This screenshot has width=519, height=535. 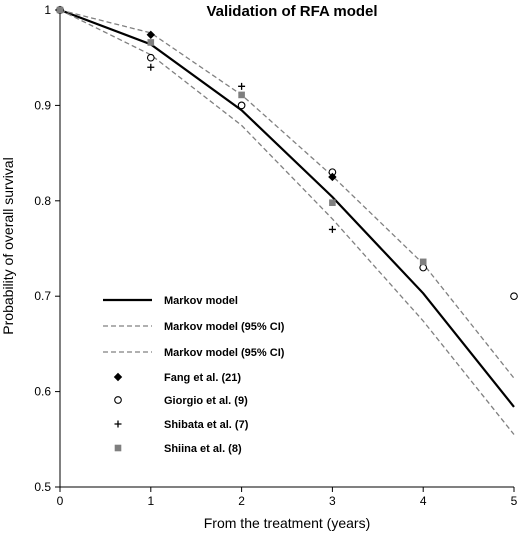 What do you see at coordinates (203, 449) in the screenshot?
I see `legend-label: Shiina et al. (8)` at bounding box center [203, 449].